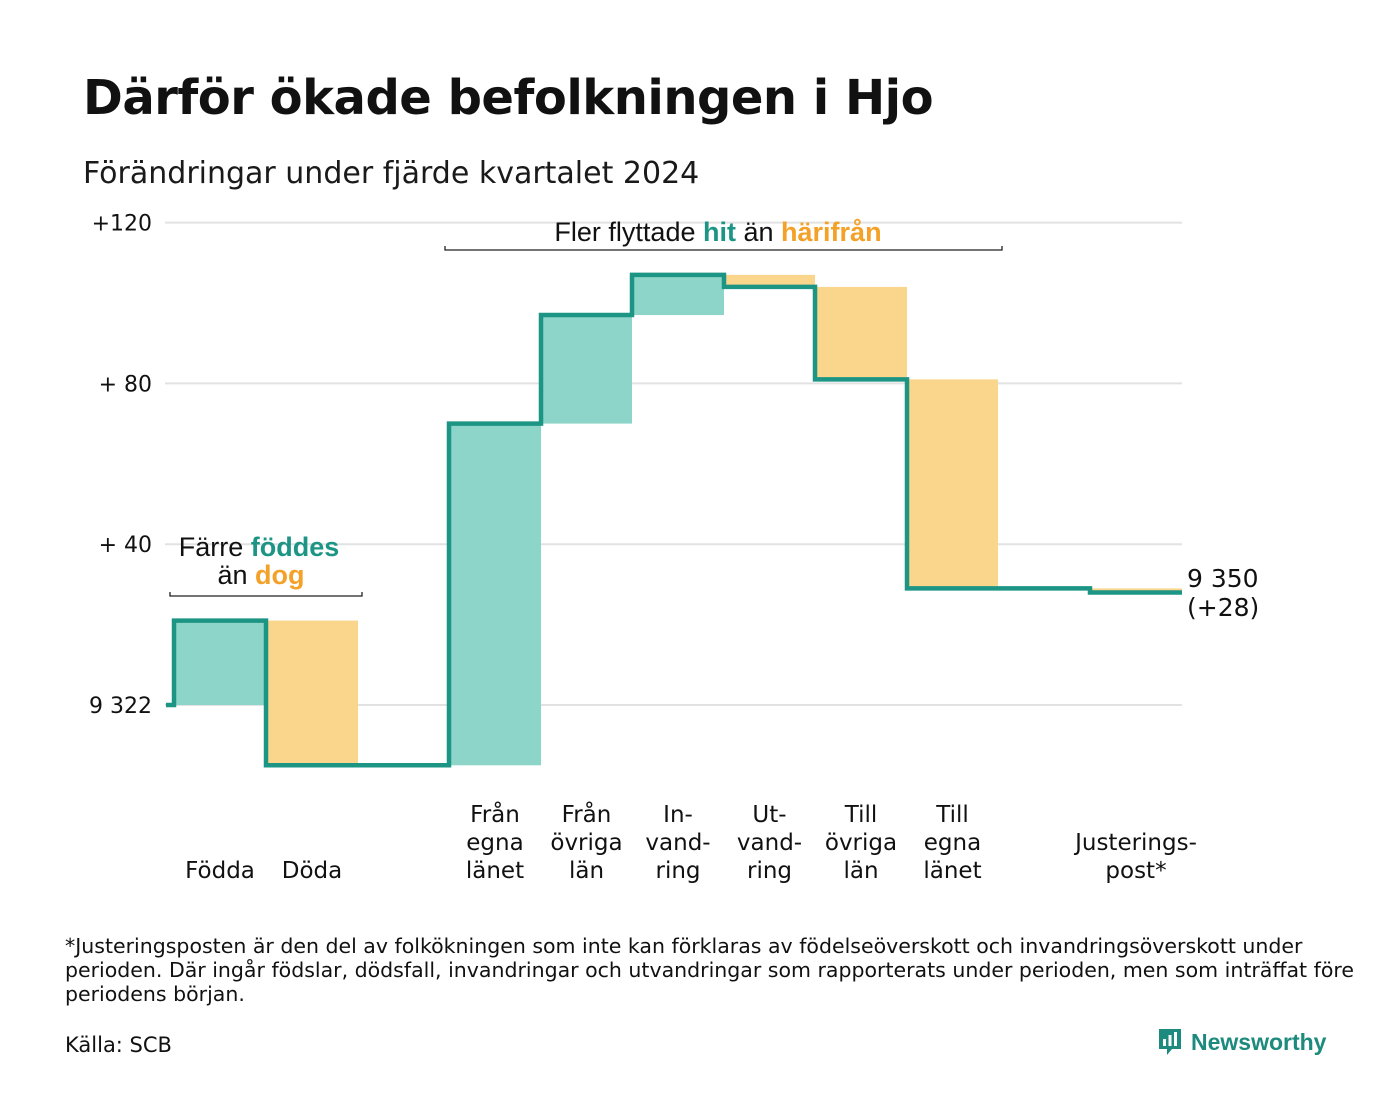 This screenshot has height=1120, width=1400. Describe the element at coordinates (279, 575) in the screenshot. I see `annotation-segment: dog` at that location.